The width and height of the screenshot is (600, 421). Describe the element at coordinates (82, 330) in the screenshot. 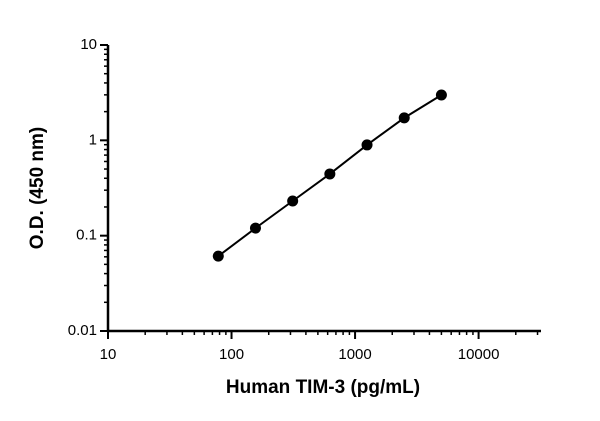

I see `y-tick-label: 0.01` at that location.